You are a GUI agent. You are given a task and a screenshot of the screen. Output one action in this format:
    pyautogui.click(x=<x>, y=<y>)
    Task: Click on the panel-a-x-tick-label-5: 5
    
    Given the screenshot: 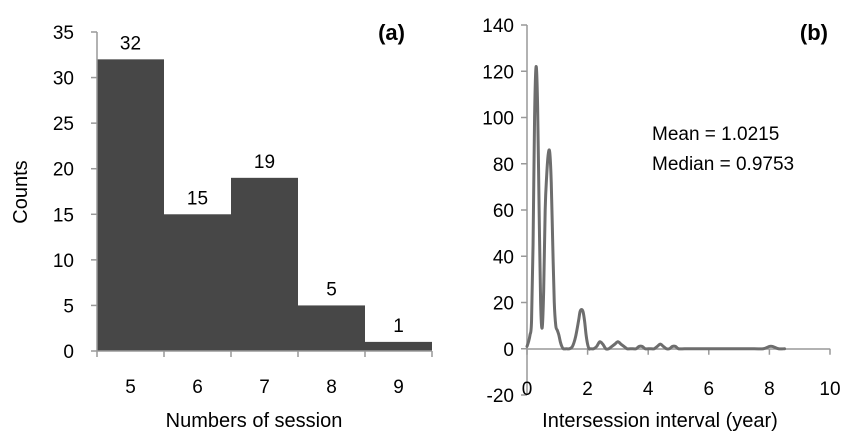 What is the action you would take?
    pyautogui.click(x=130, y=387)
    